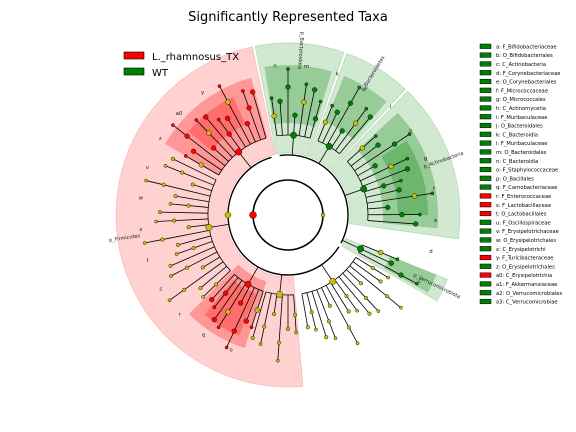  Describe the element at coordinates (148, 261) in the screenshot. I see `sector-letter-21: t` at that location.